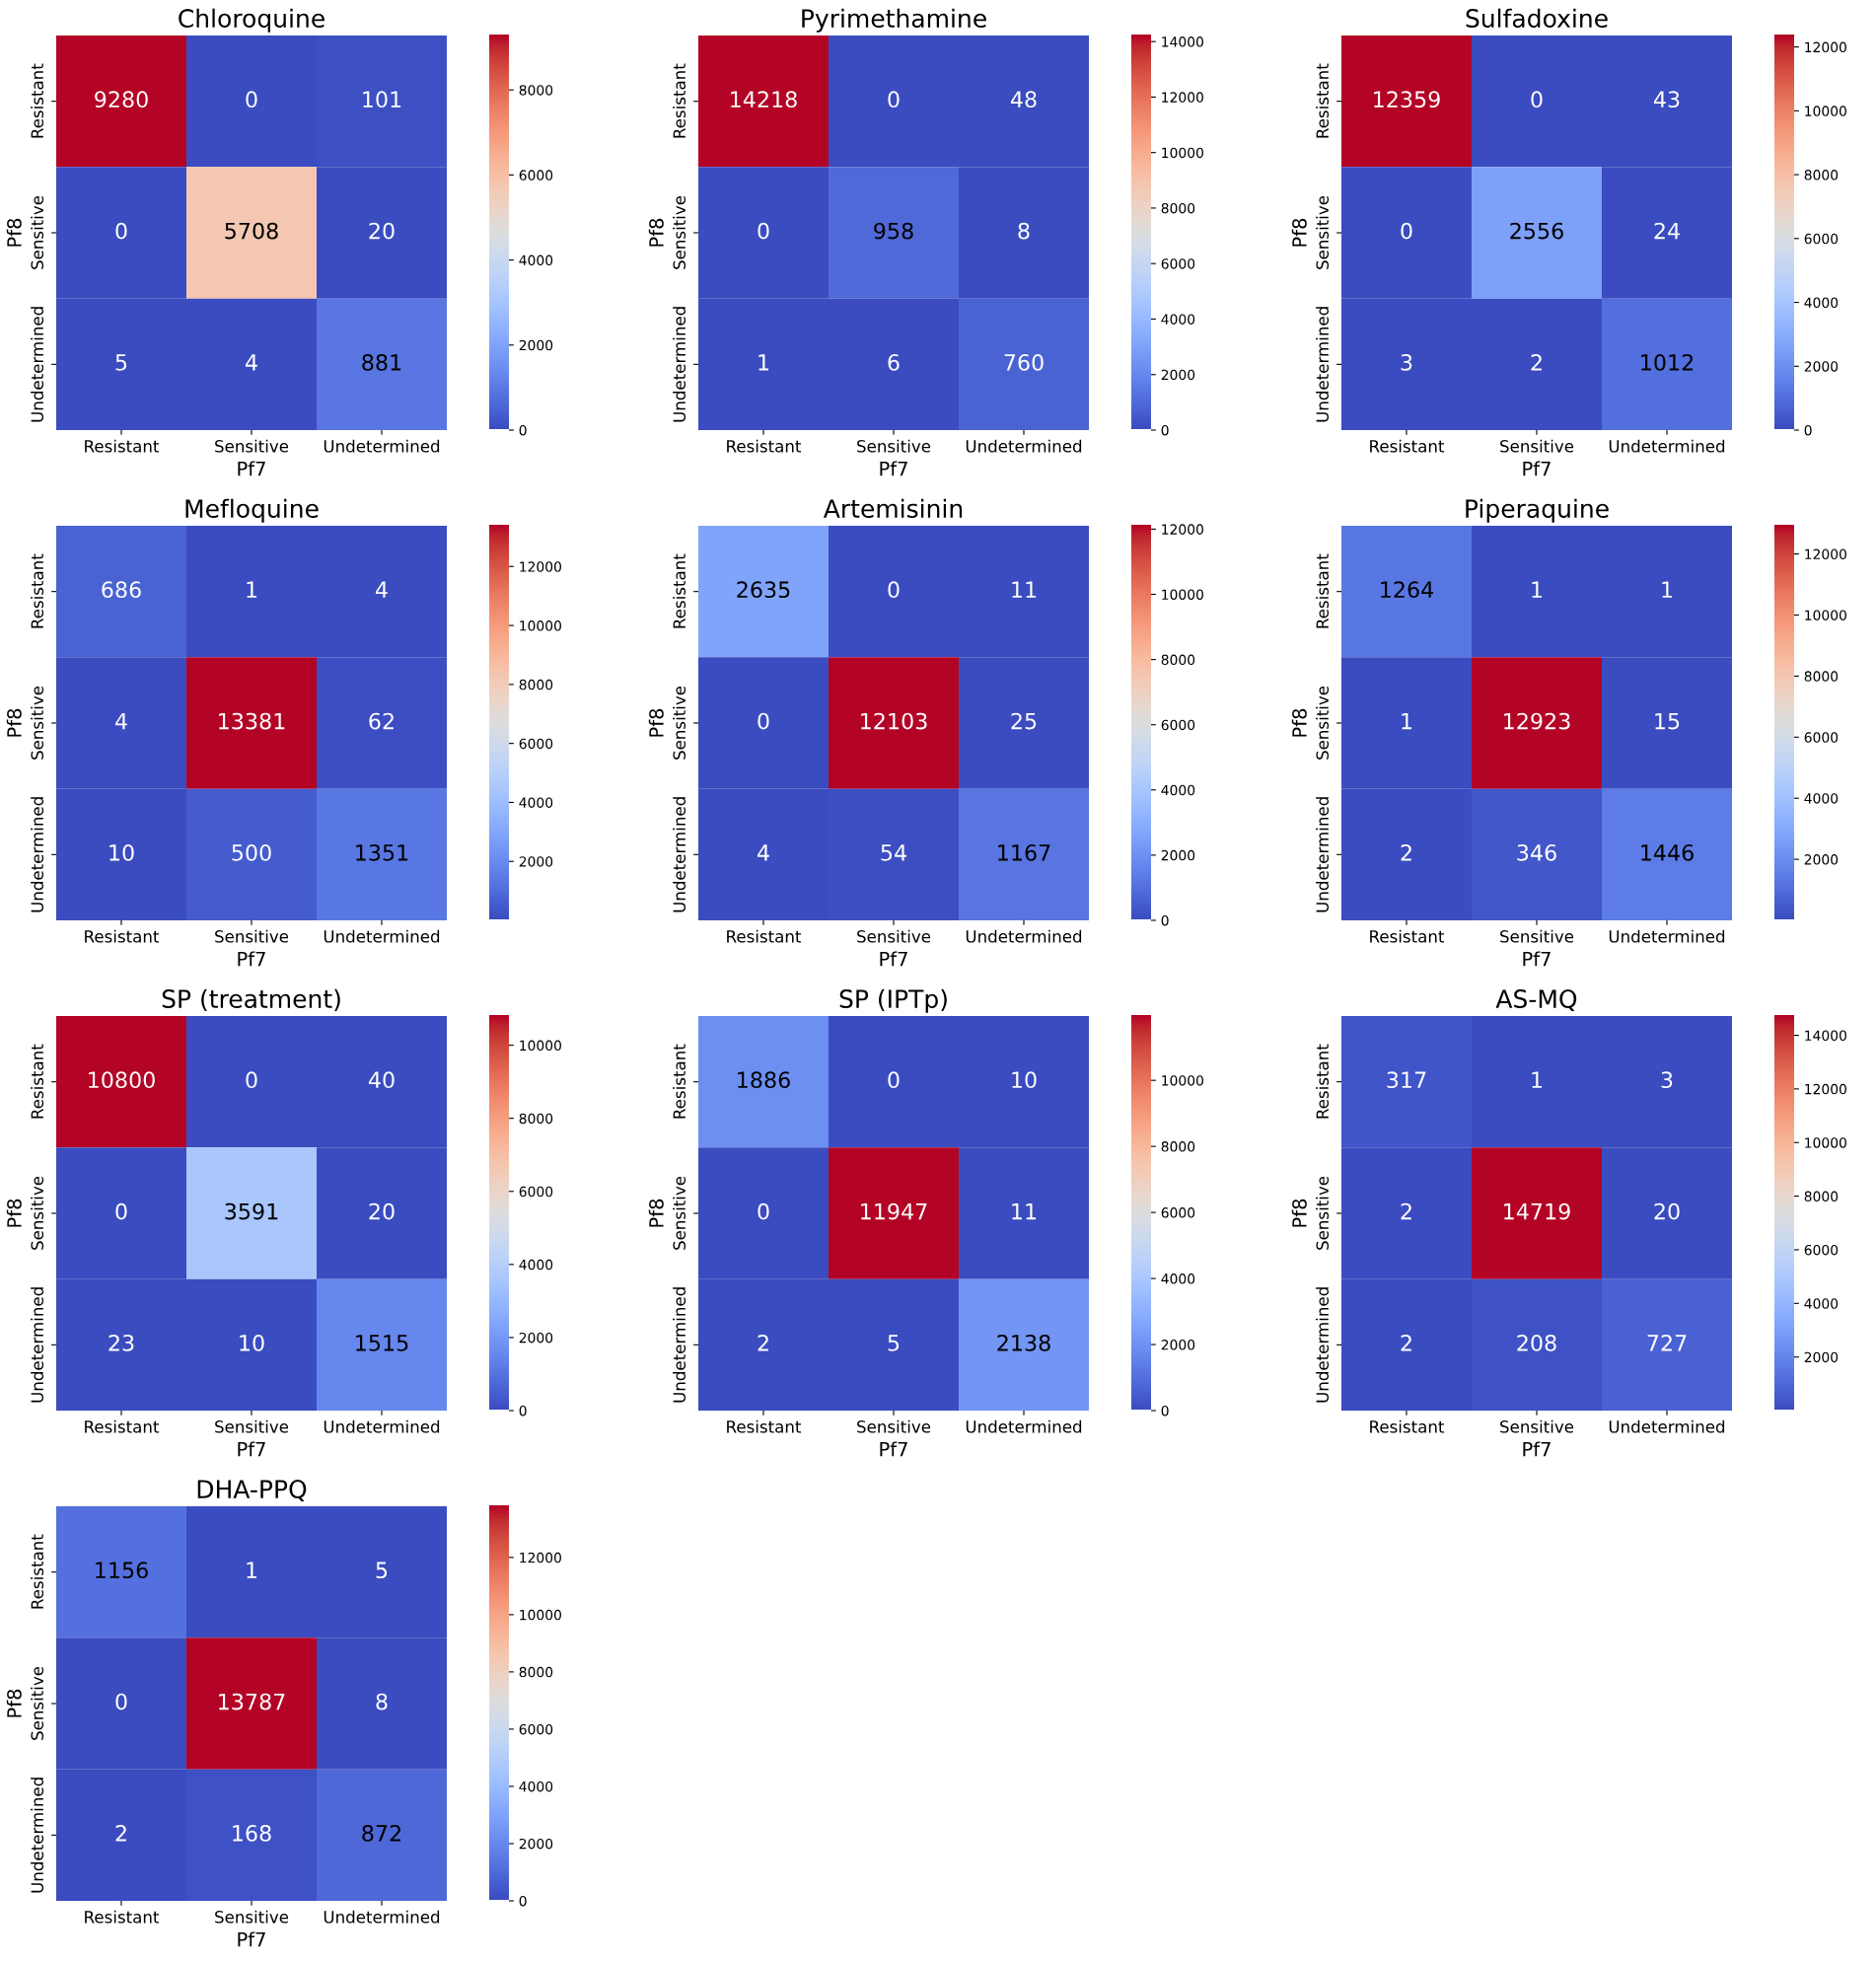 The width and height of the screenshot is (1876, 1963). I want to click on chart-title: Pyrimethamine, so click(894, 20).